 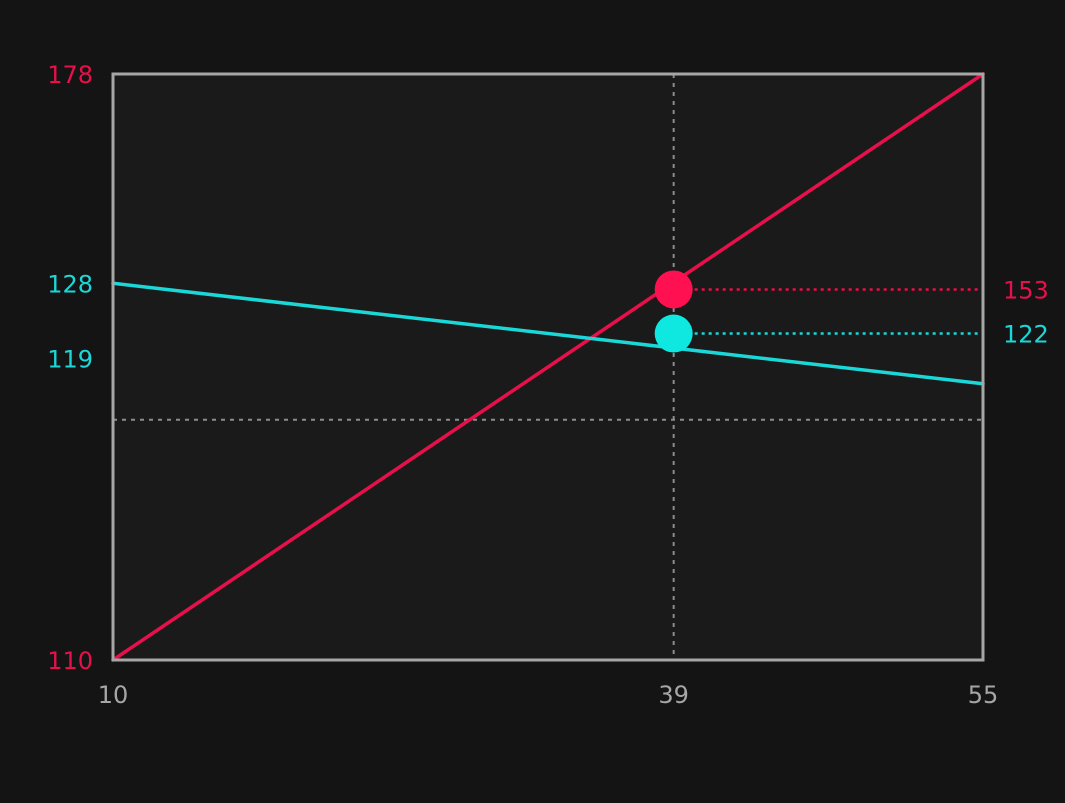 I want to click on series-1-y-tick-label: 119, so click(x=70, y=360).